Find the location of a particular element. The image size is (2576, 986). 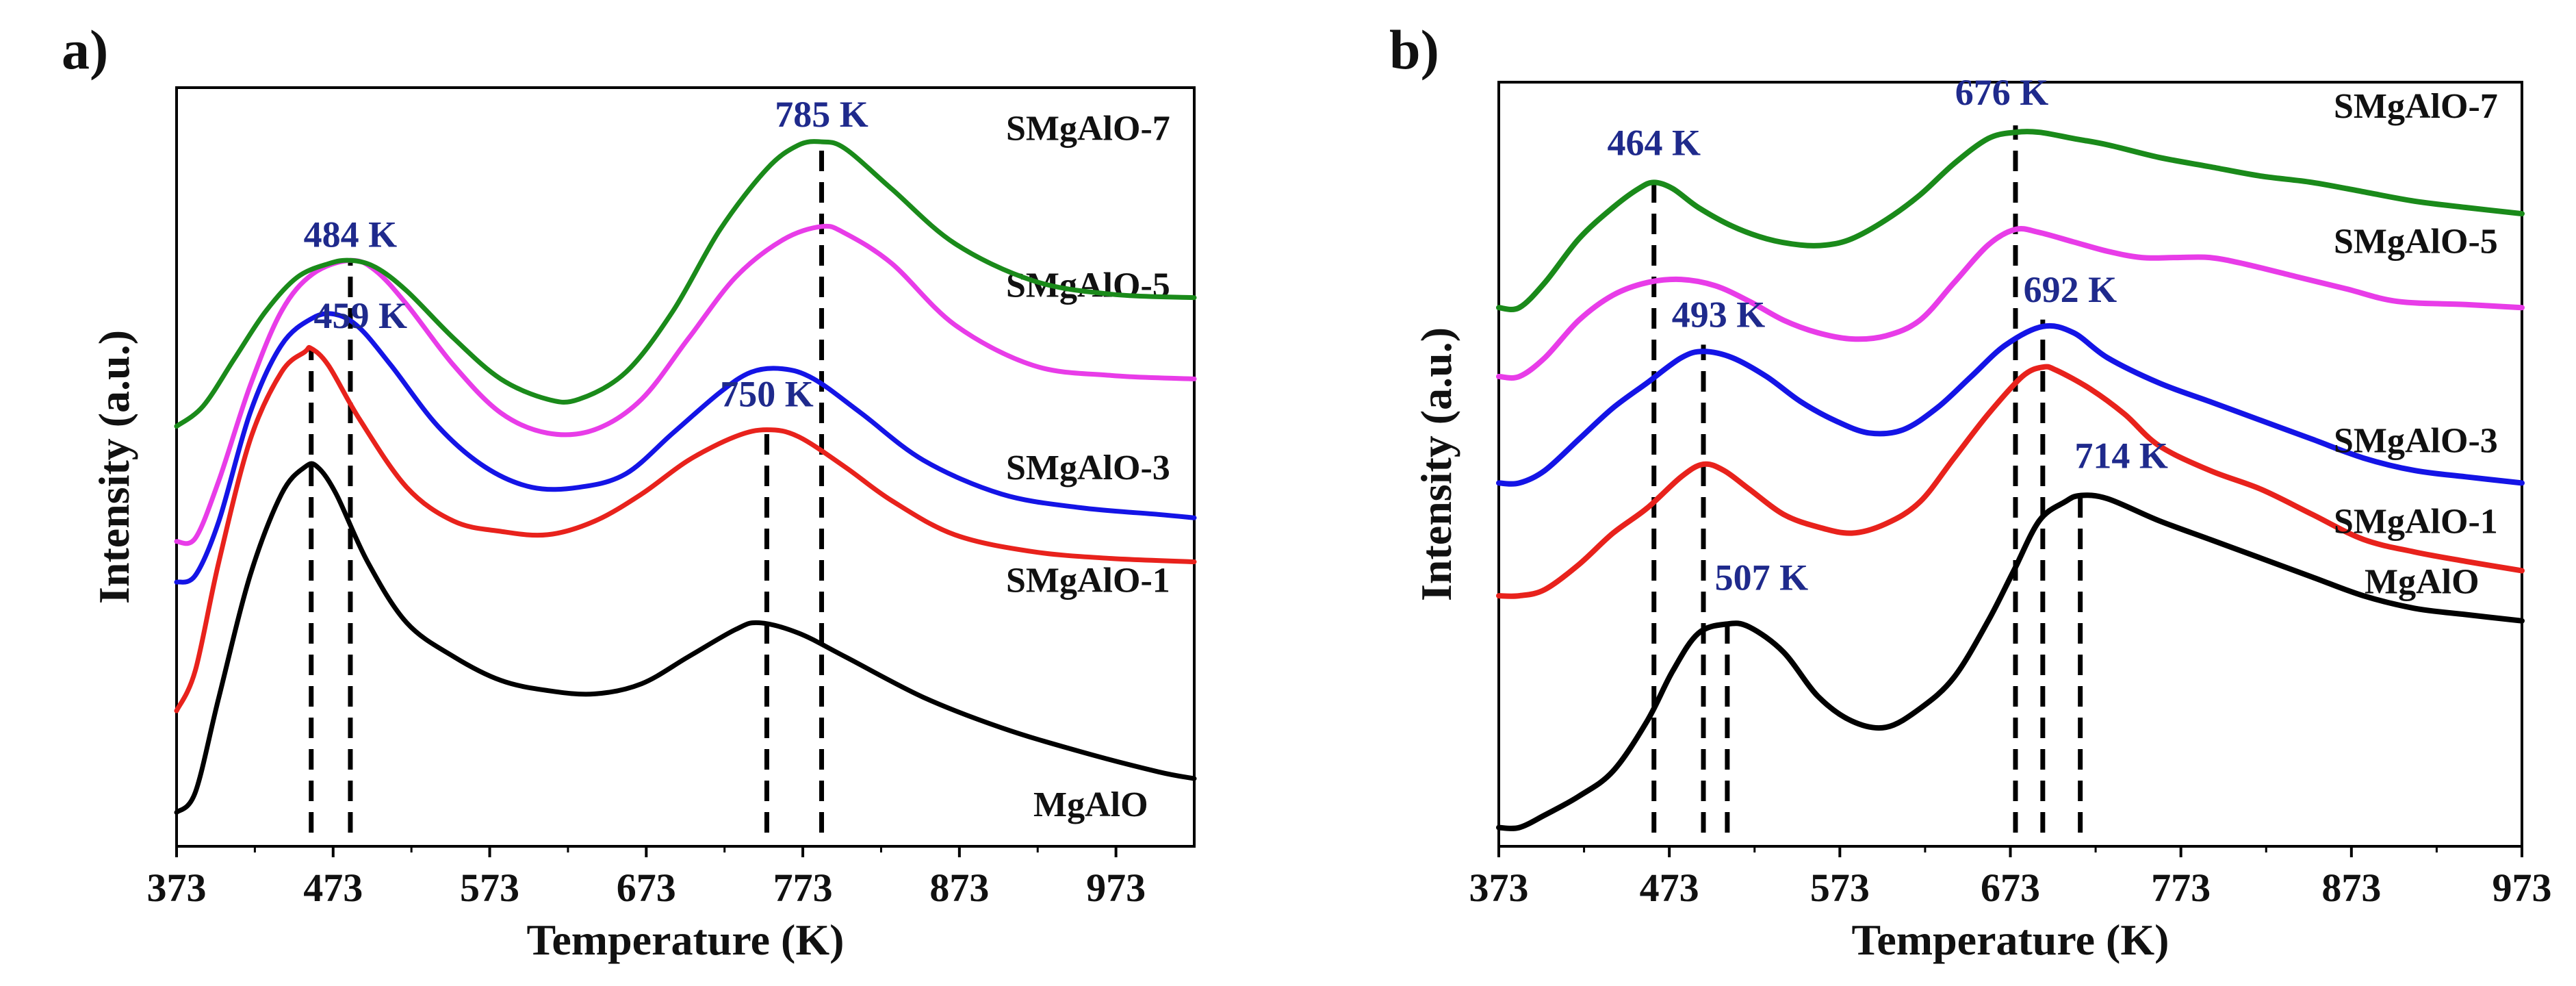

peak-annotation: 785 K is located at coordinates (821, 114).